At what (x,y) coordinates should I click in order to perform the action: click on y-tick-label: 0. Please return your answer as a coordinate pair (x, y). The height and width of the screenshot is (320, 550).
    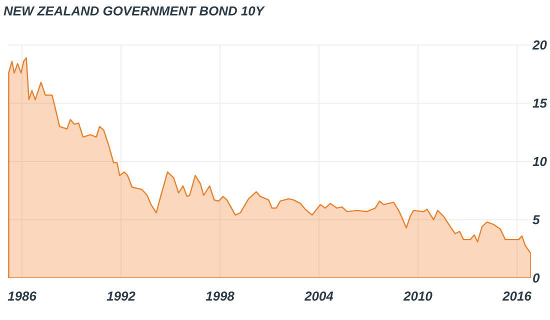
    Looking at the image, I should click on (536, 278).